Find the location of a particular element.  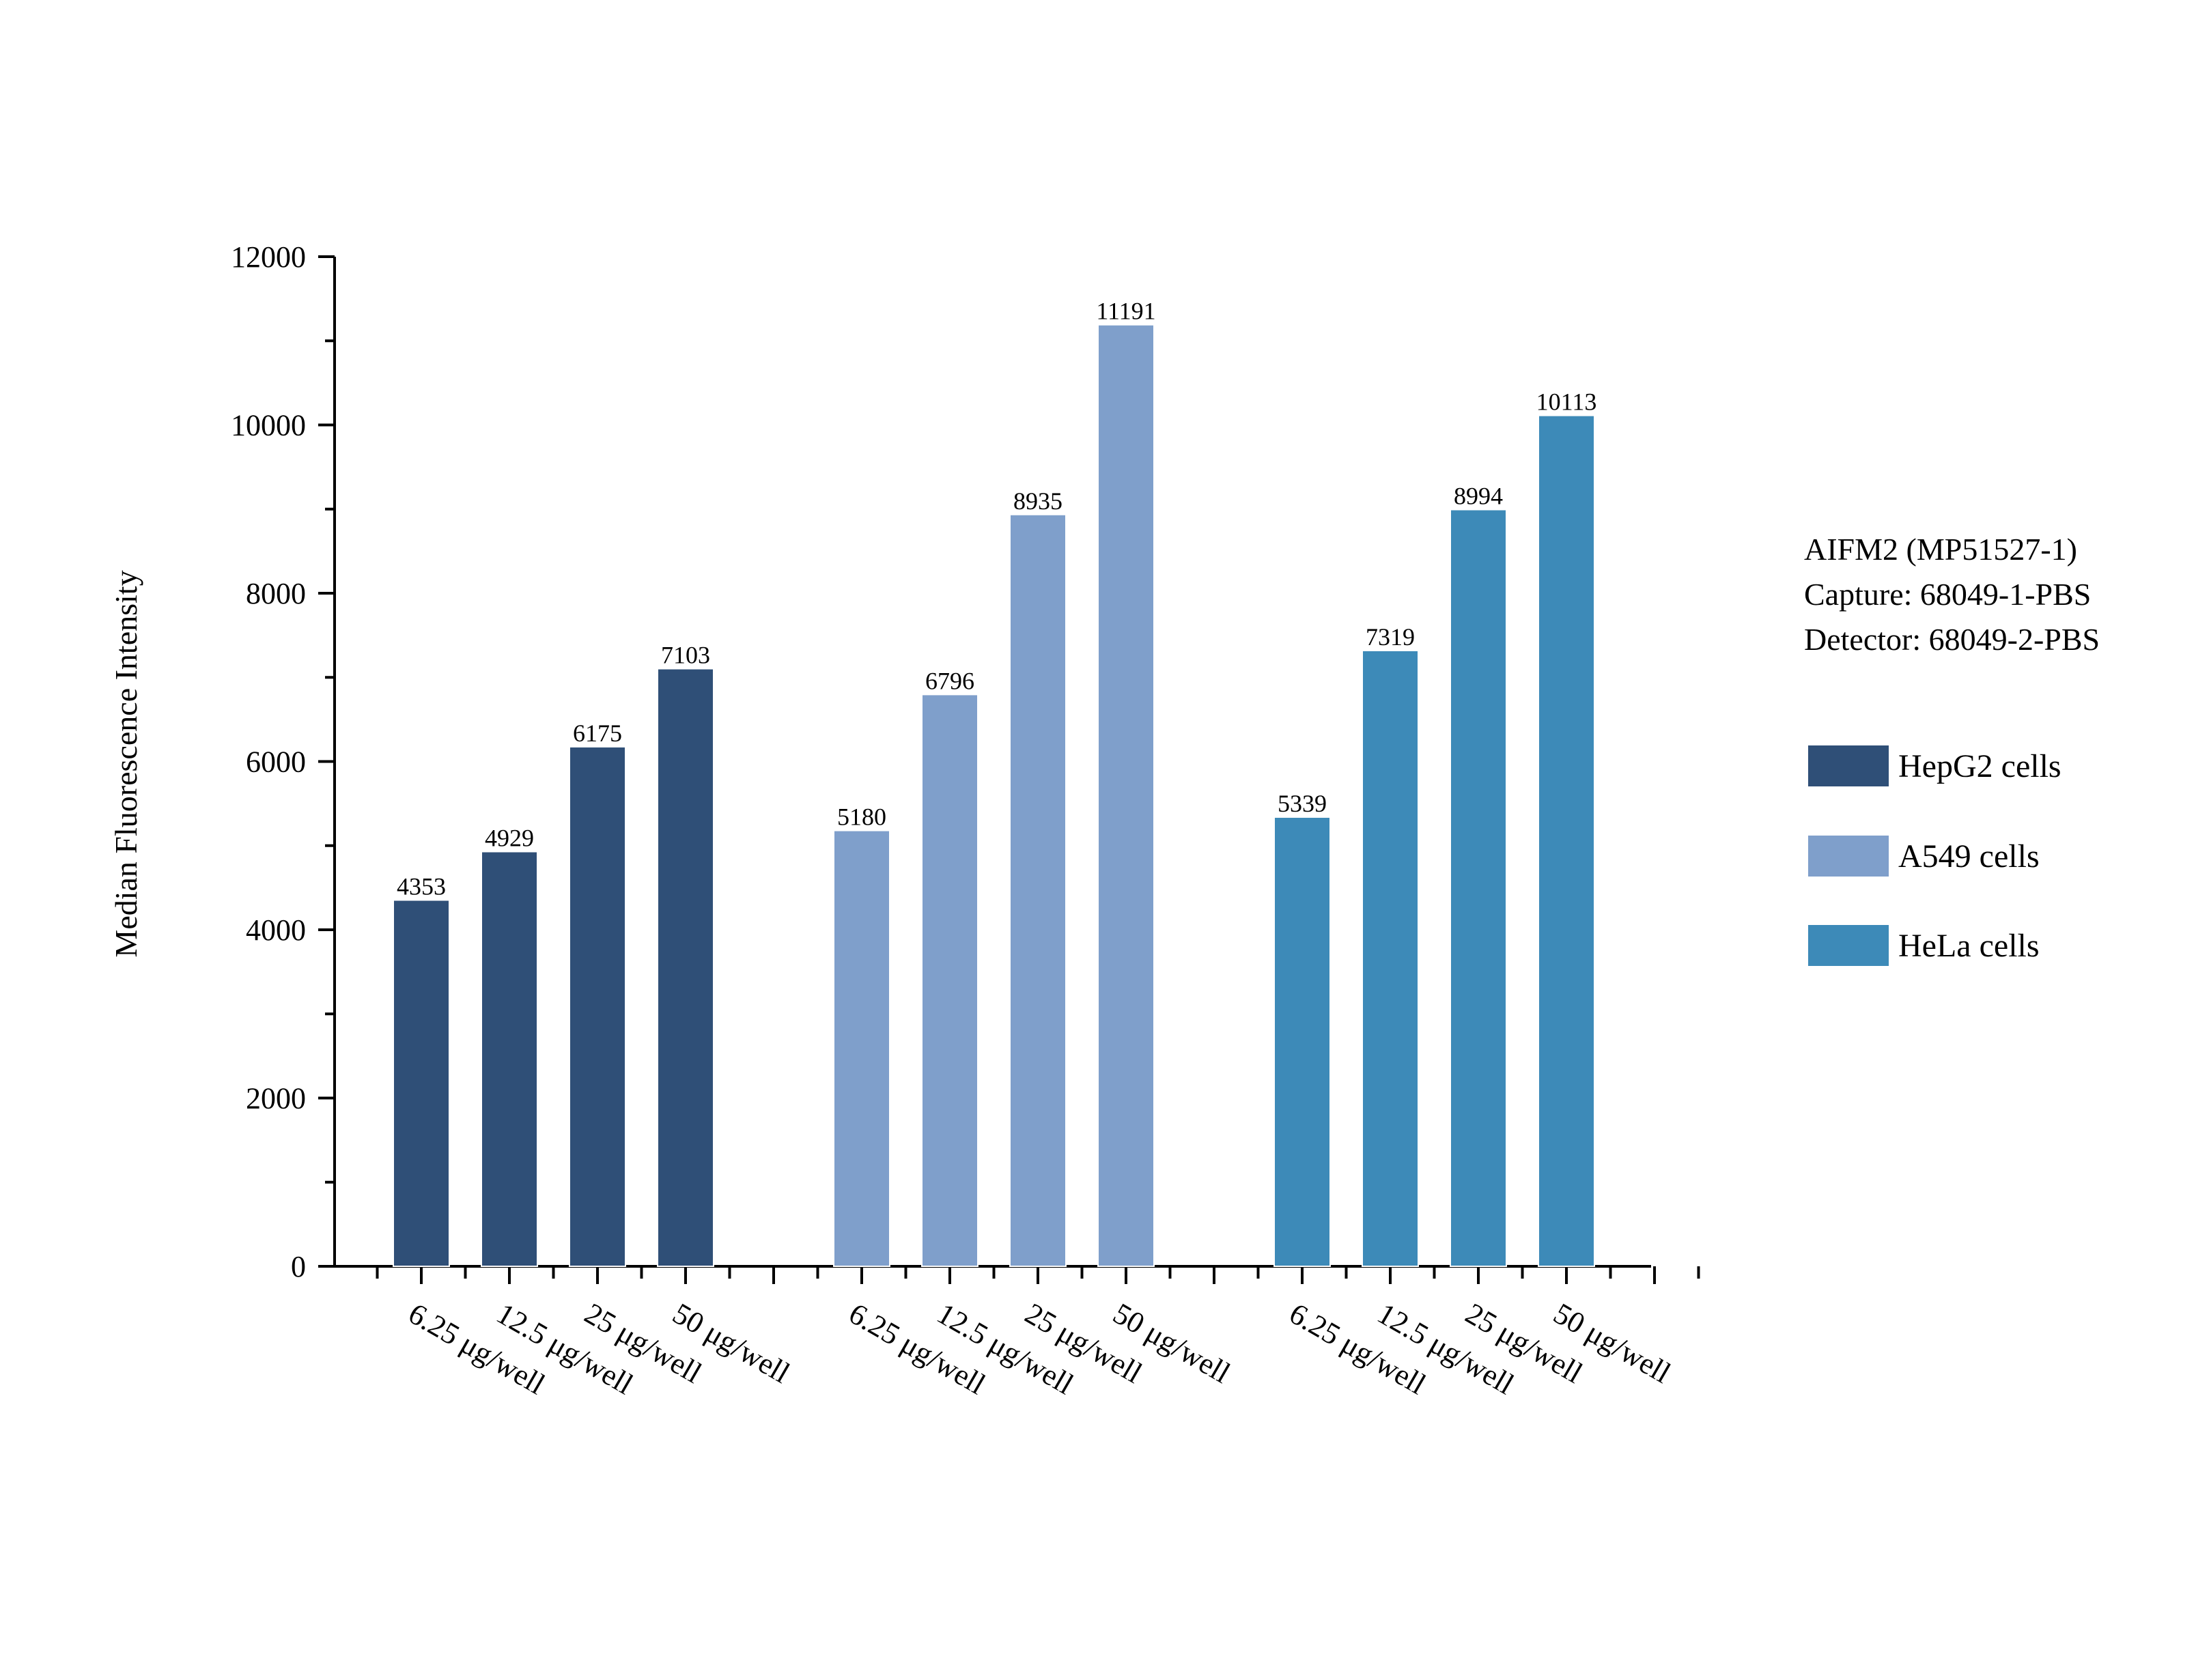

data-label: 7103 is located at coordinates (685, 655).